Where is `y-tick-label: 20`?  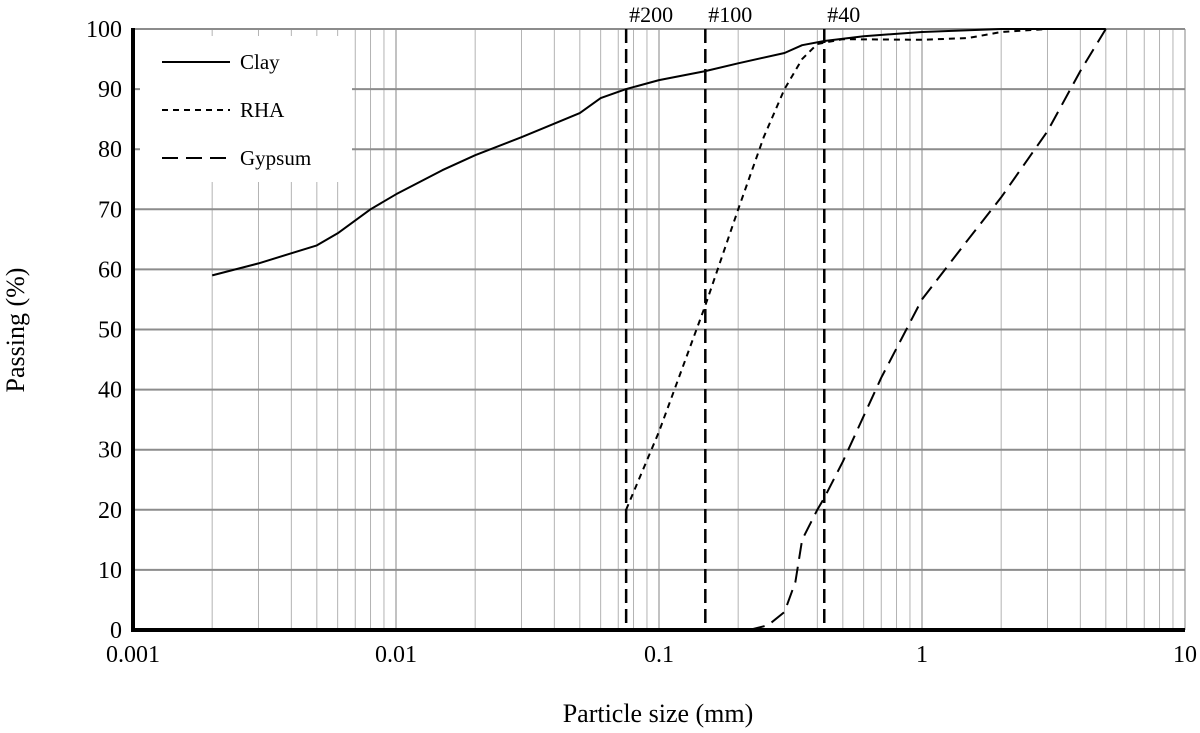
y-tick-label: 20 is located at coordinates (110, 511).